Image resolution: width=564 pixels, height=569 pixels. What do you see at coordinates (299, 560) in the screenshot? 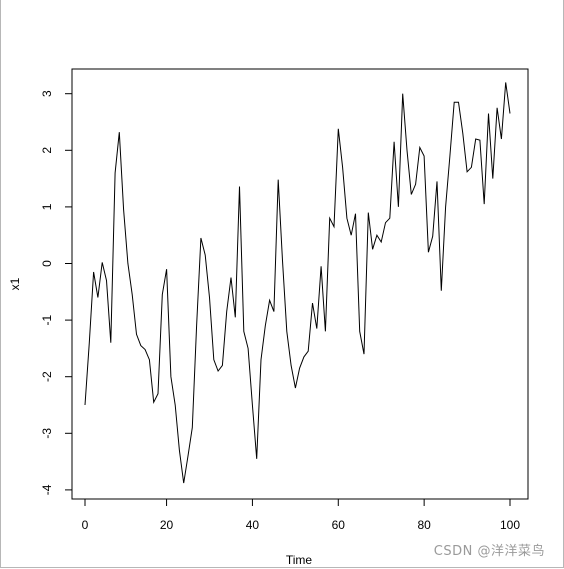
I see `x-axis-title: Time` at bounding box center [299, 560].